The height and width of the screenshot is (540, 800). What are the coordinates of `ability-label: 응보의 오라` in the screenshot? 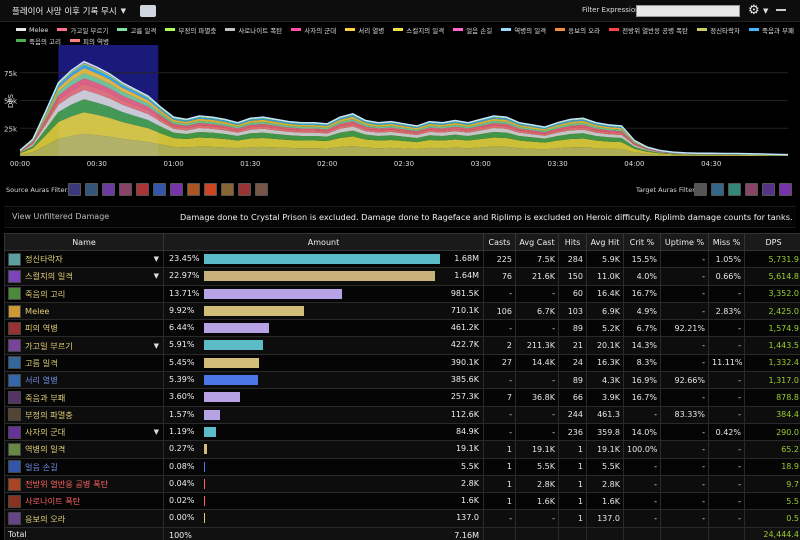 It's located at (45, 518).